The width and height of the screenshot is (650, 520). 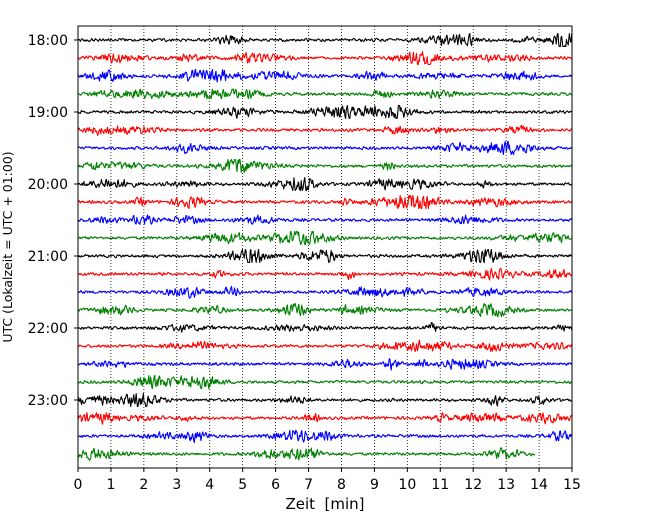 What do you see at coordinates (407, 485) in the screenshot?
I see `x-tick-label: 10` at bounding box center [407, 485].